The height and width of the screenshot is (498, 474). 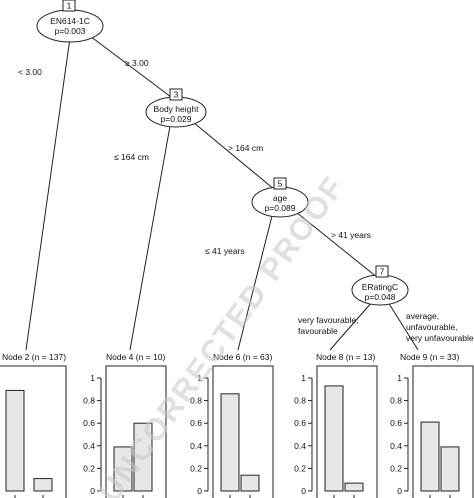 I want to click on split-variable: Body height, so click(x=177, y=109).